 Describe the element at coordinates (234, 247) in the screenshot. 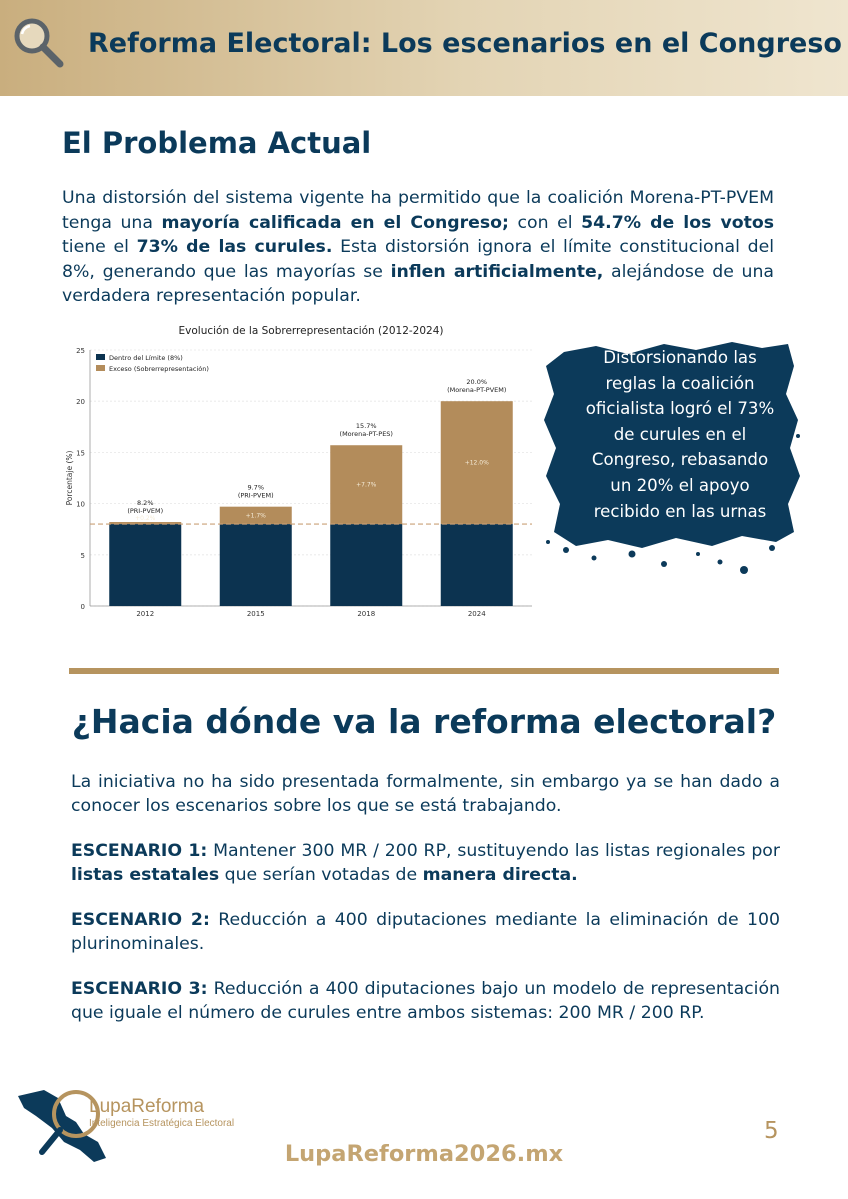

I see `problema-run-5: 73% de las curules.` at that location.